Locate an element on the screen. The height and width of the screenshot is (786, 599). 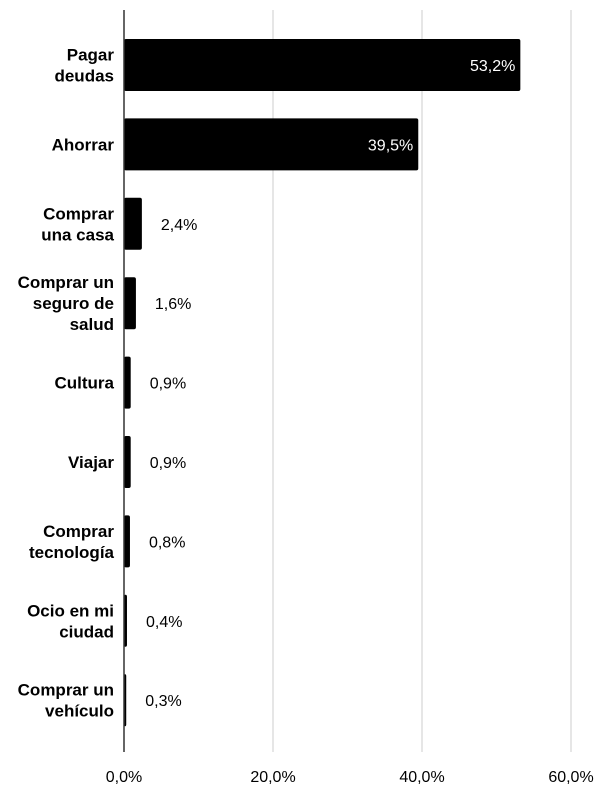
category-label-line: salud is located at coordinates (92, 324).